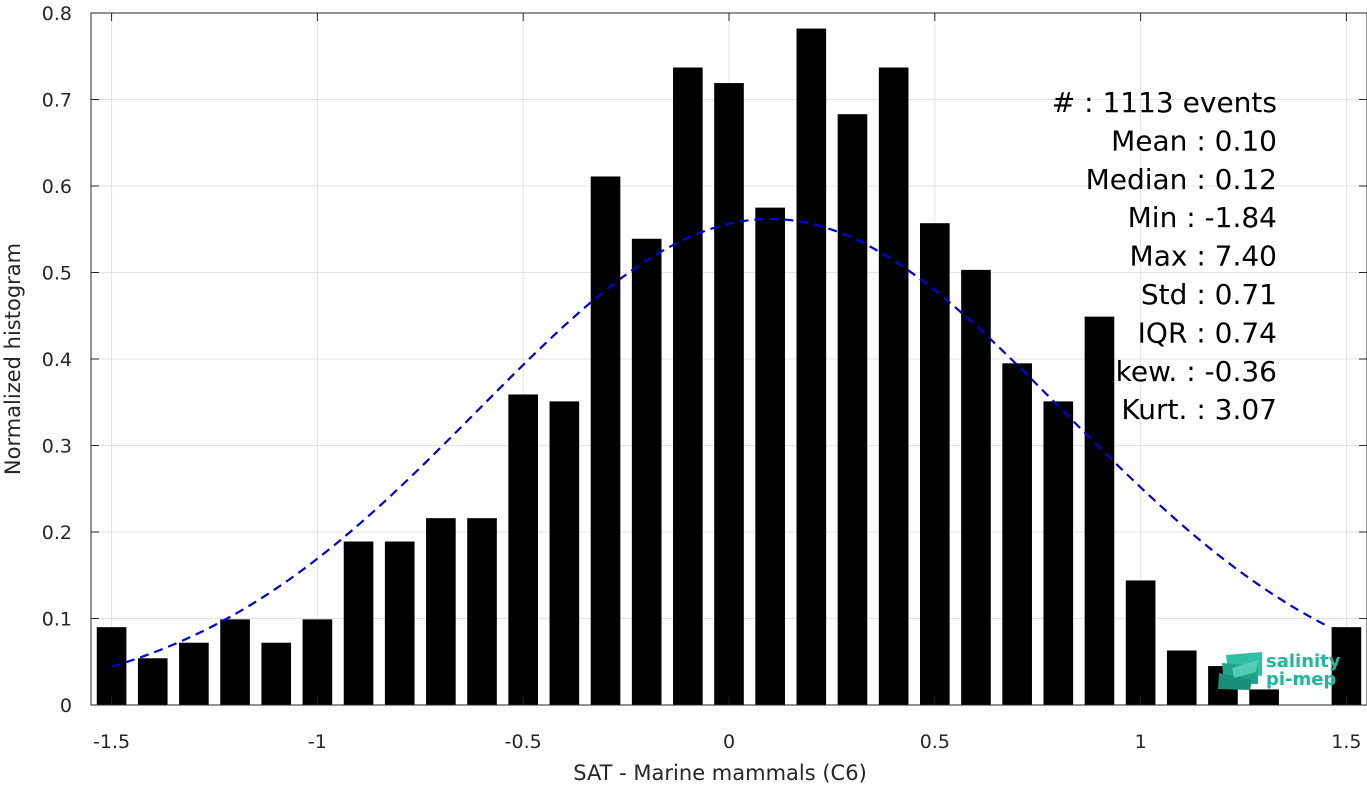 The height and width of the screenshot is (785, 1367). What do you see at coordinates (523, 742) in the screenshot?
I see `x-tick-label: -0.5` at bounding box center [523, 742].